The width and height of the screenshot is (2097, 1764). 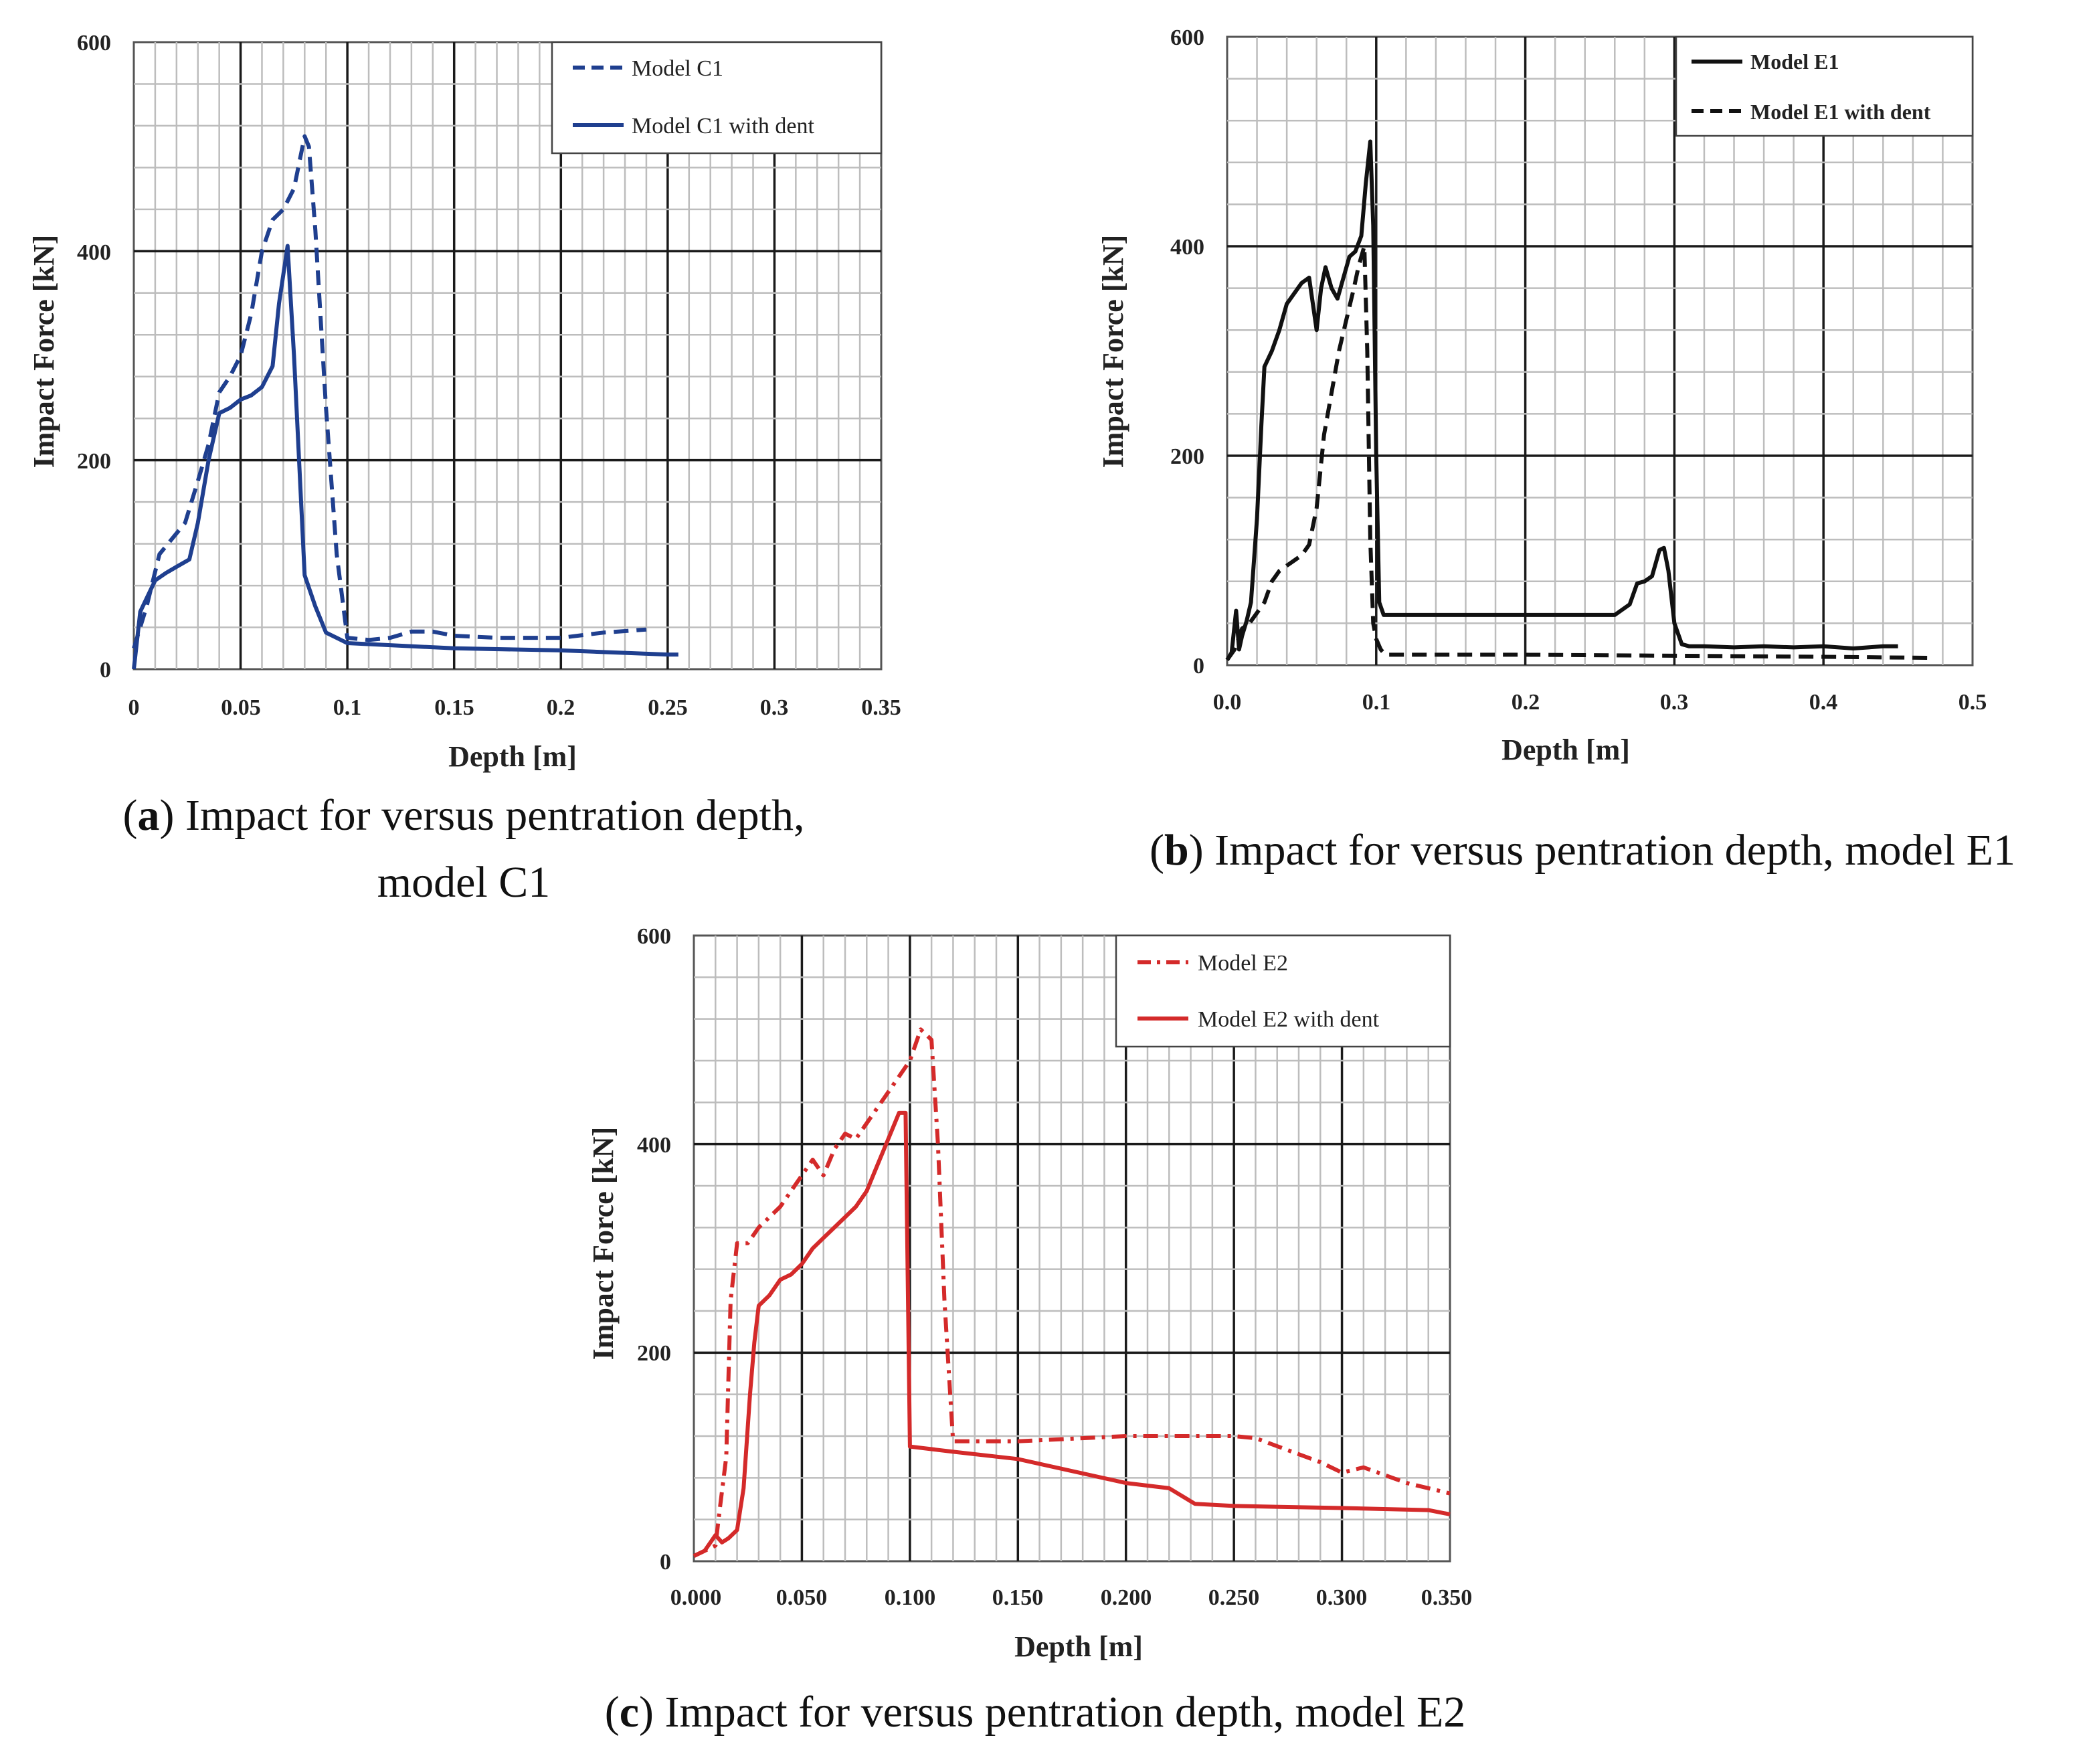 I want to click on series-line-a-model-c1-with-dent, so click(x=405, y=457).